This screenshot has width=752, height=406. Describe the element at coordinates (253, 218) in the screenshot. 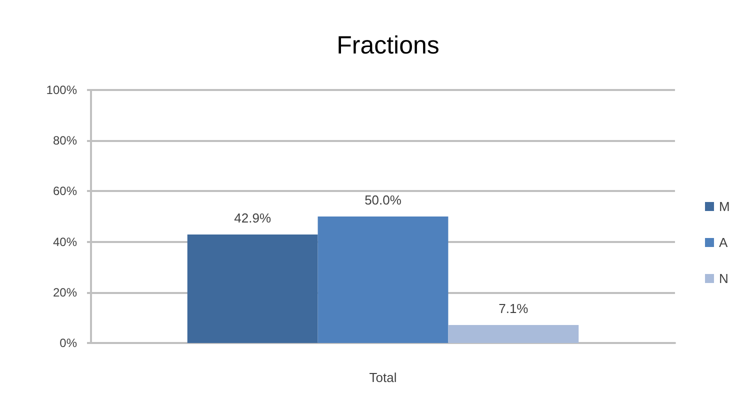

I see `data-label: 42.9%` at that location.